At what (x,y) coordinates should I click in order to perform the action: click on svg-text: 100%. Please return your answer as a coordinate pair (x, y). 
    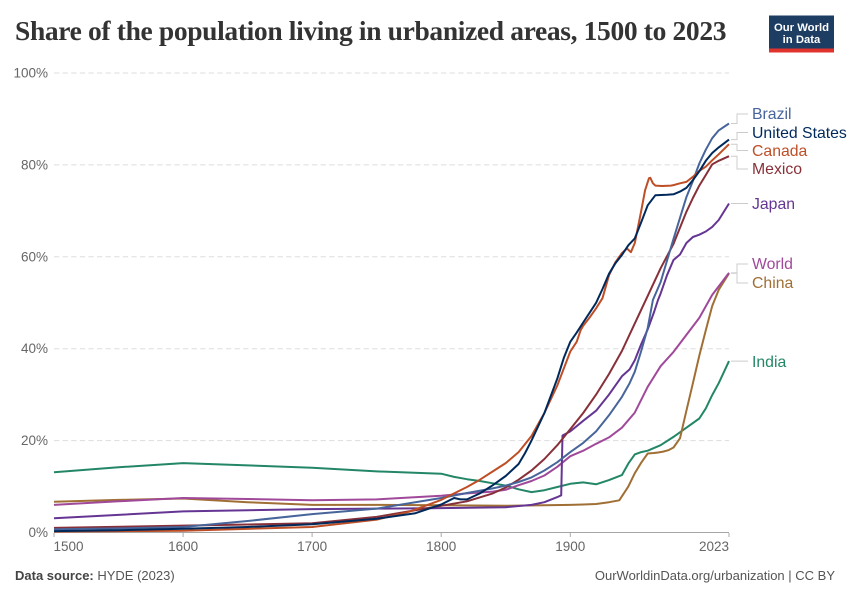
    Looking at the image, I should click on (30, 73).